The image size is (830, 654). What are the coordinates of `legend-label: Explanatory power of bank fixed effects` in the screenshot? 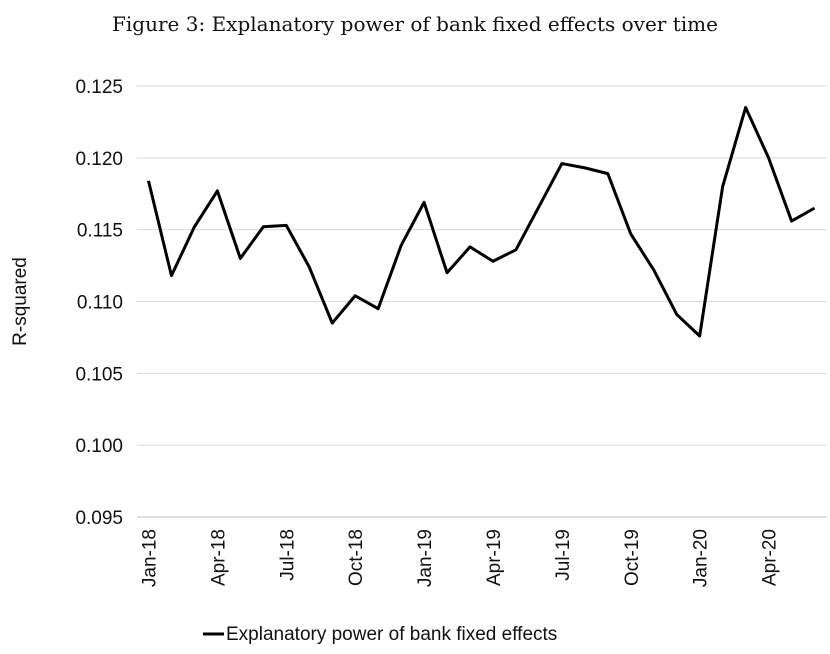 It's located at (391, 634).